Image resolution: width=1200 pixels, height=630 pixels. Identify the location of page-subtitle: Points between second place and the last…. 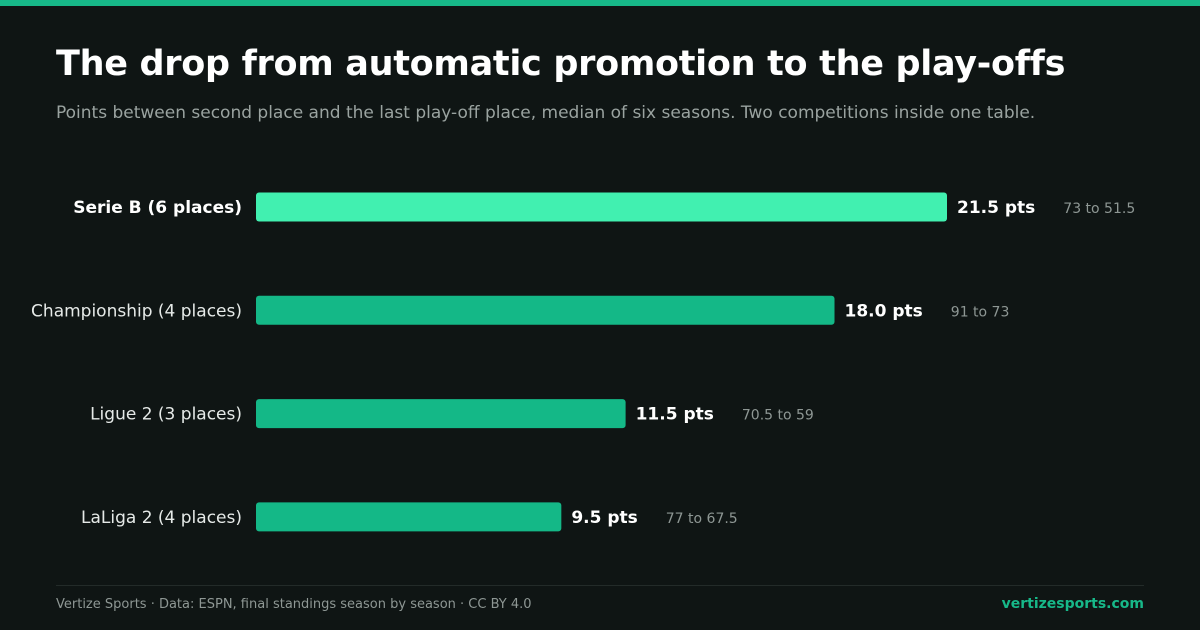
(546, 113).